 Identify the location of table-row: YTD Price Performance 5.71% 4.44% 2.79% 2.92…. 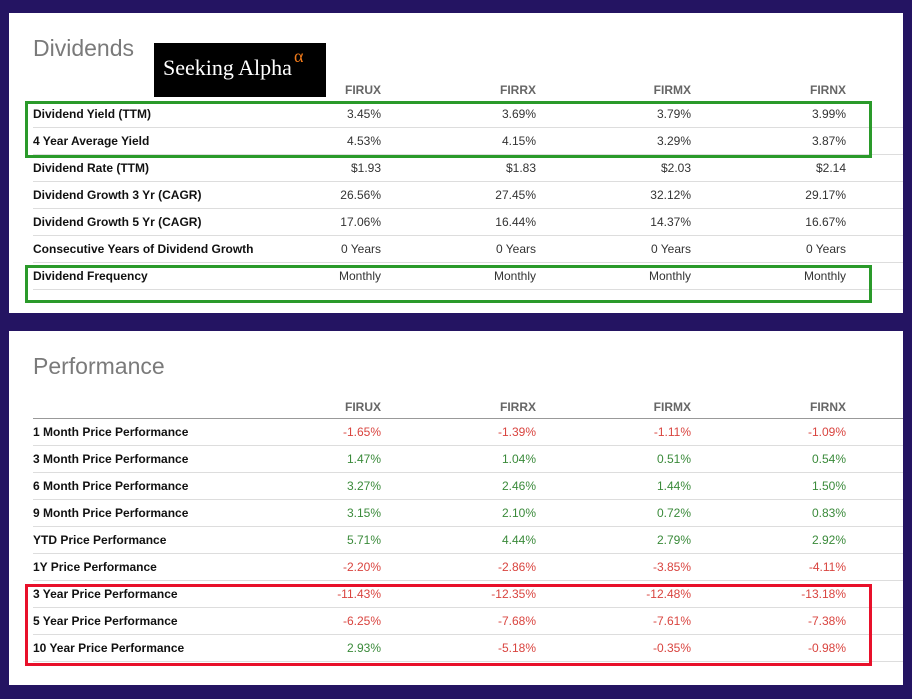
(468, 540).